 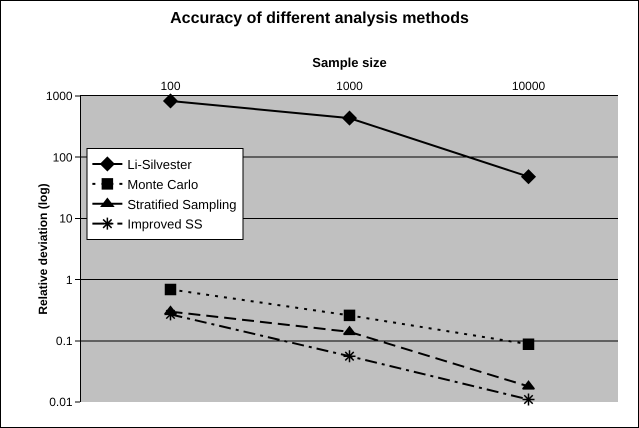 What do you see at coordinates (61, 402) in the screenshot?
I see `y-tick-label: 0.01` at bounding box center [61, 402].